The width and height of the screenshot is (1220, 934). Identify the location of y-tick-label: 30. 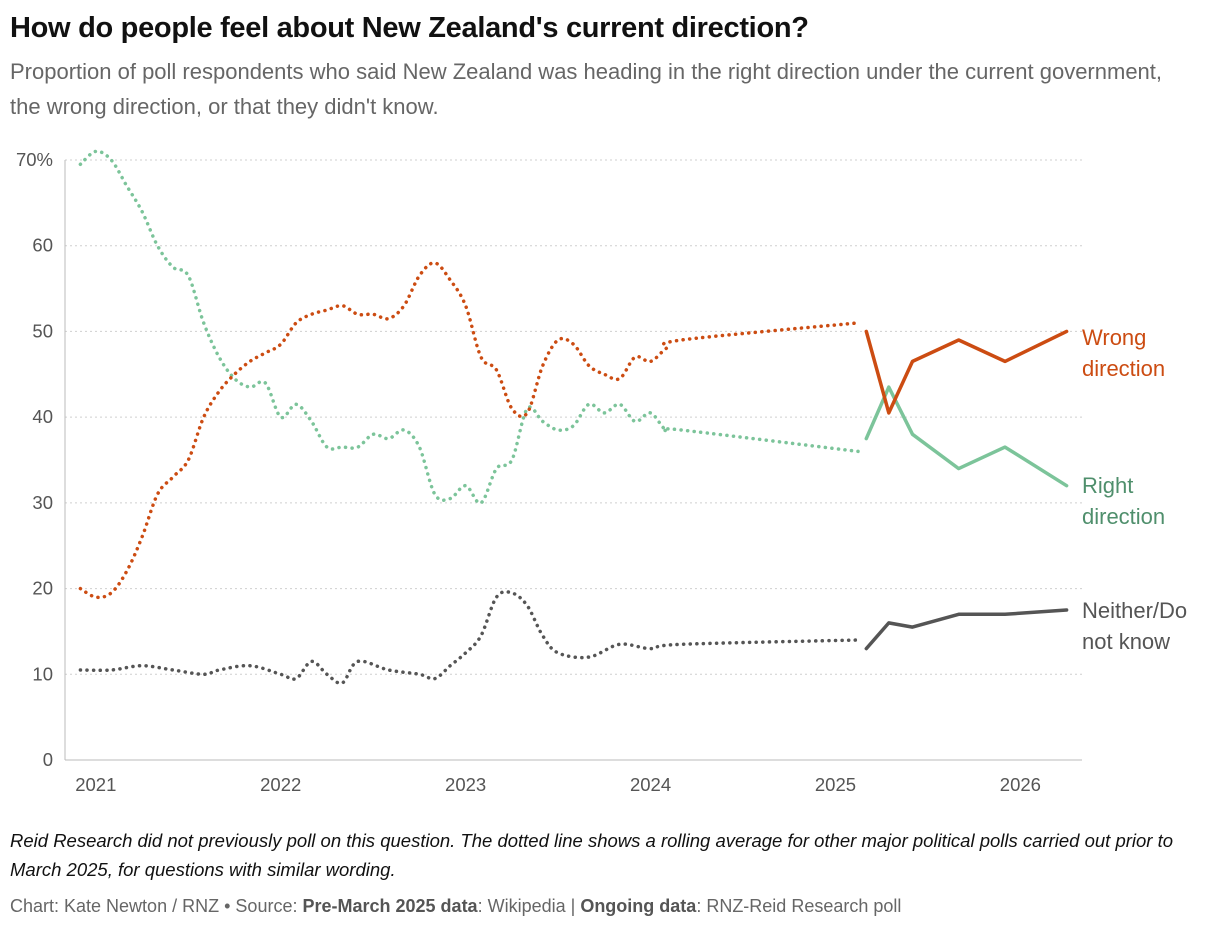
(42, 502).